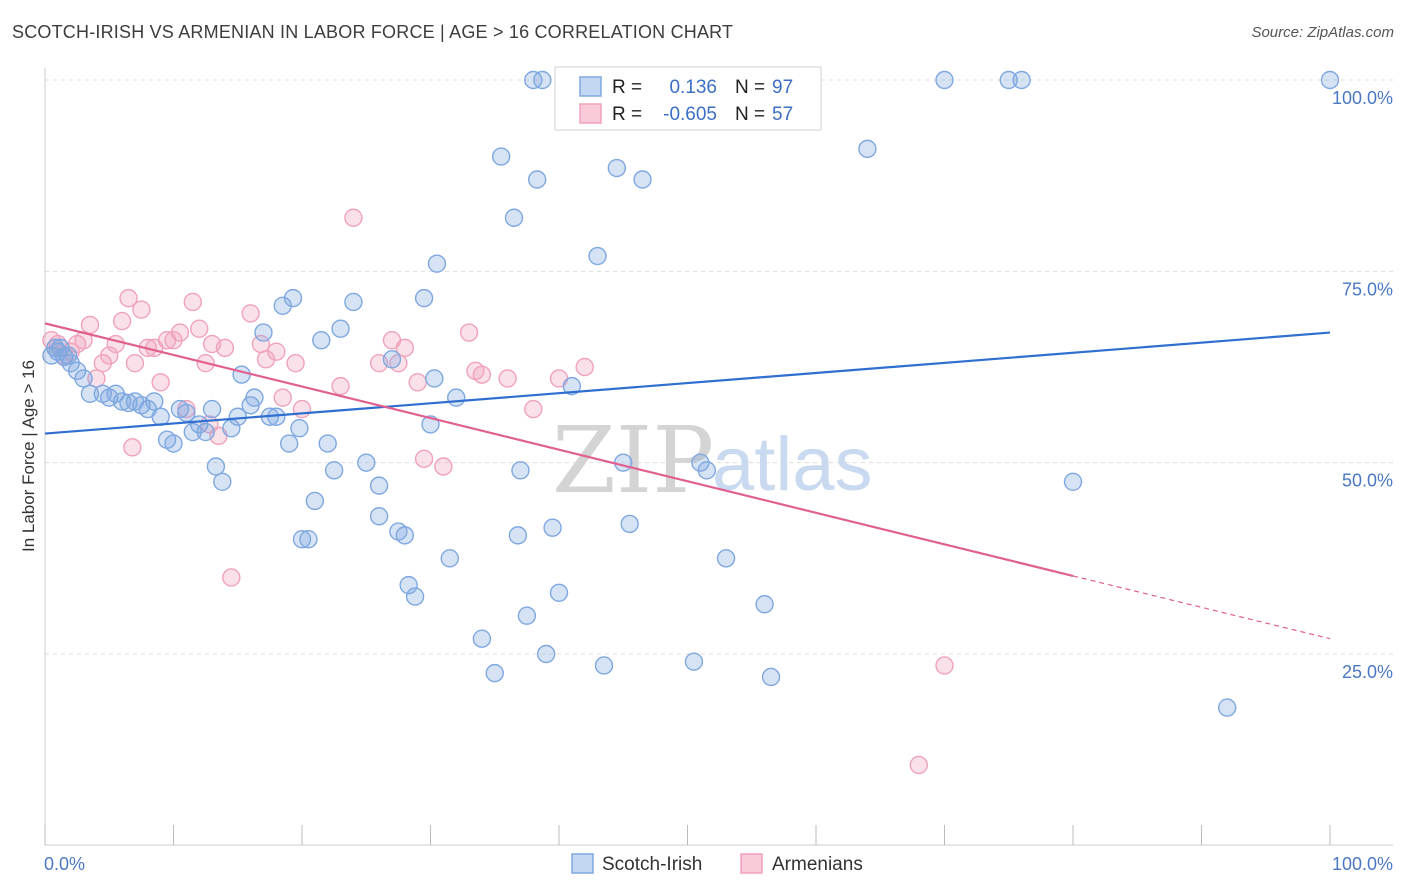 The height and width of the screenshot is (892, 1406). What do you see at coordinates (751, 863) in the screenshot?
I see `series-legend-swatch-armenians` at bounding box center [751, 863].